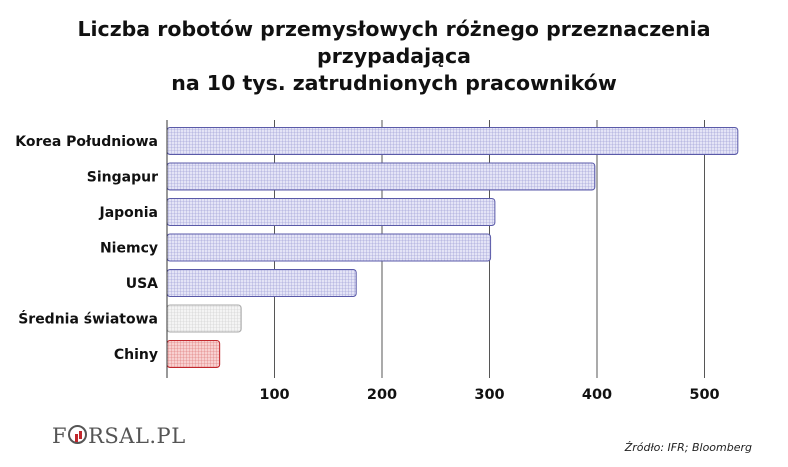  What do you see at coordinates (382, 395) in the screenshot?
I see `x-tick-label-200: 200` at bounding box center [382, 395].